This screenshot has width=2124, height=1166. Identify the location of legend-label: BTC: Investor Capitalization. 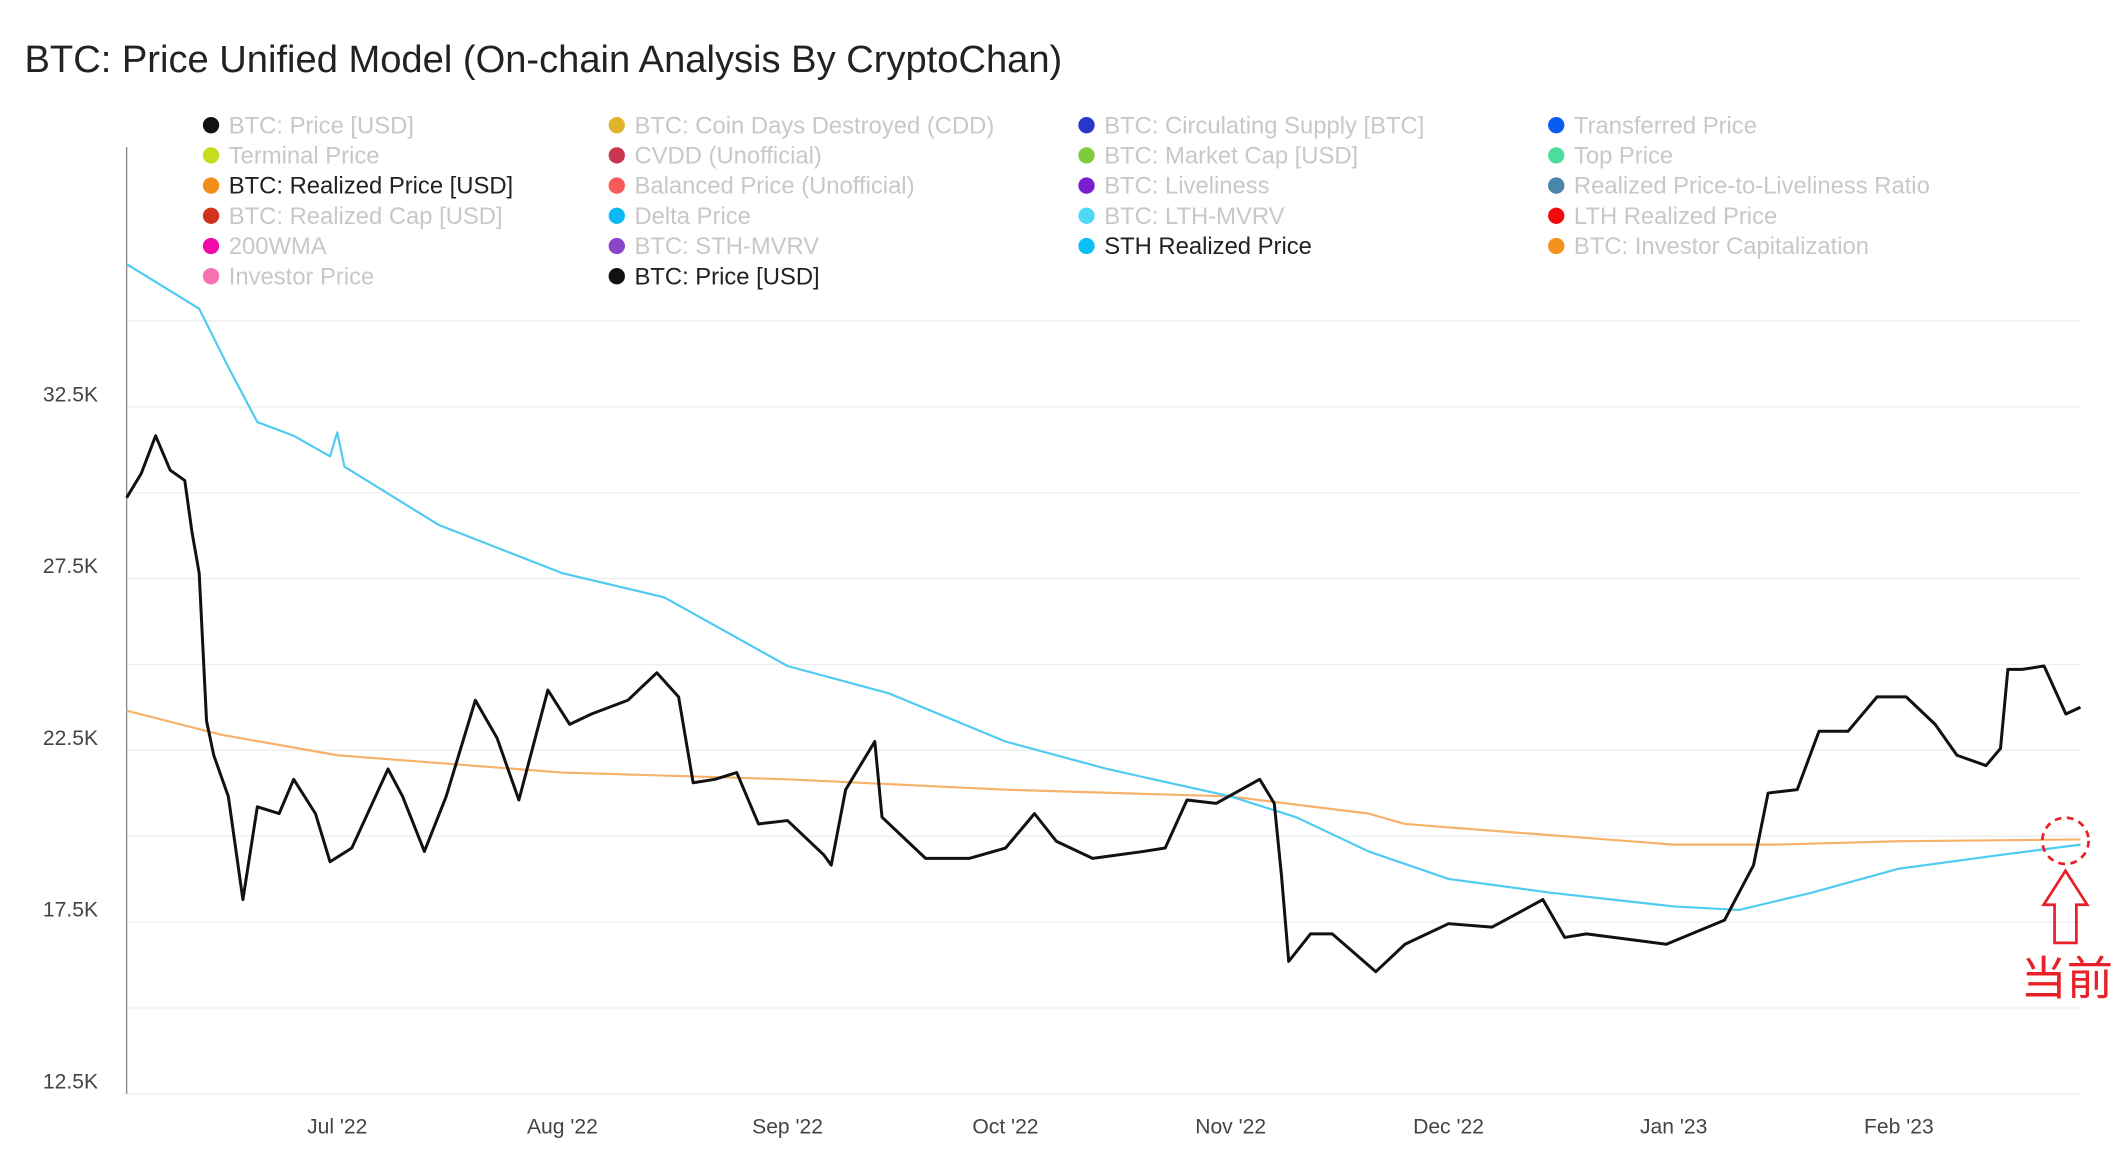
(1721, 246).